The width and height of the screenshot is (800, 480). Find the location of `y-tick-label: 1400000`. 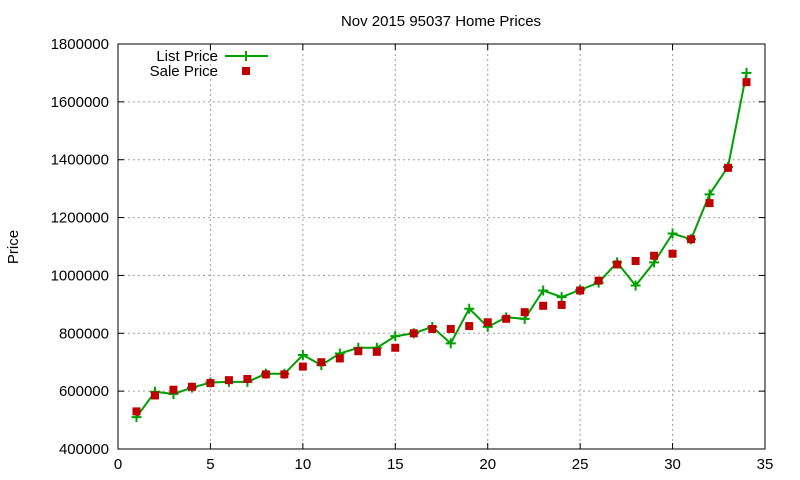

y-tick-label: 1400000 is located at coordinates (80, 160).